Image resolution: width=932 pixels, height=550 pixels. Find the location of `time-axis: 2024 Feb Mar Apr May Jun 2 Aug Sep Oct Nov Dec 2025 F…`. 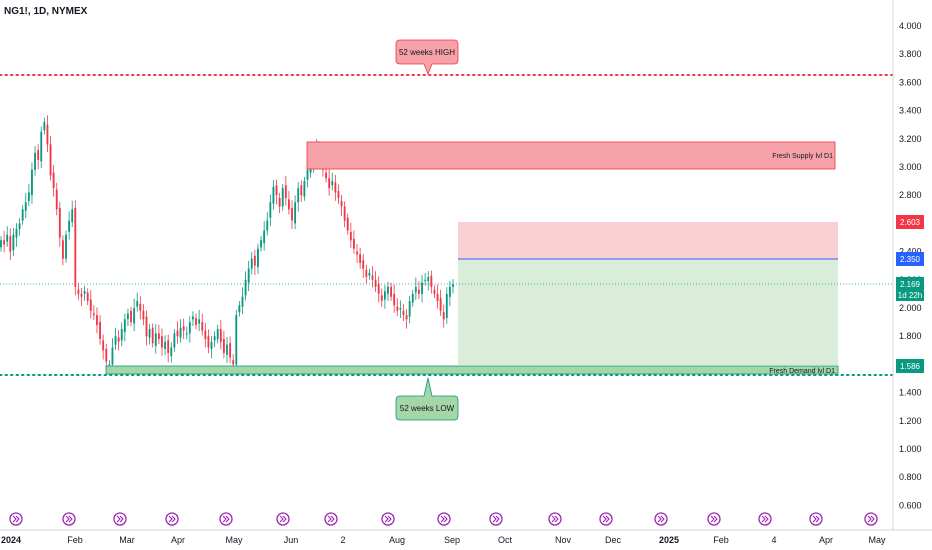

time-axis: 2024 Feb Mar Apr May Jun 2 Aug Sep Oct Nov Dec 2025 F… is located at coordinates (443, 540).